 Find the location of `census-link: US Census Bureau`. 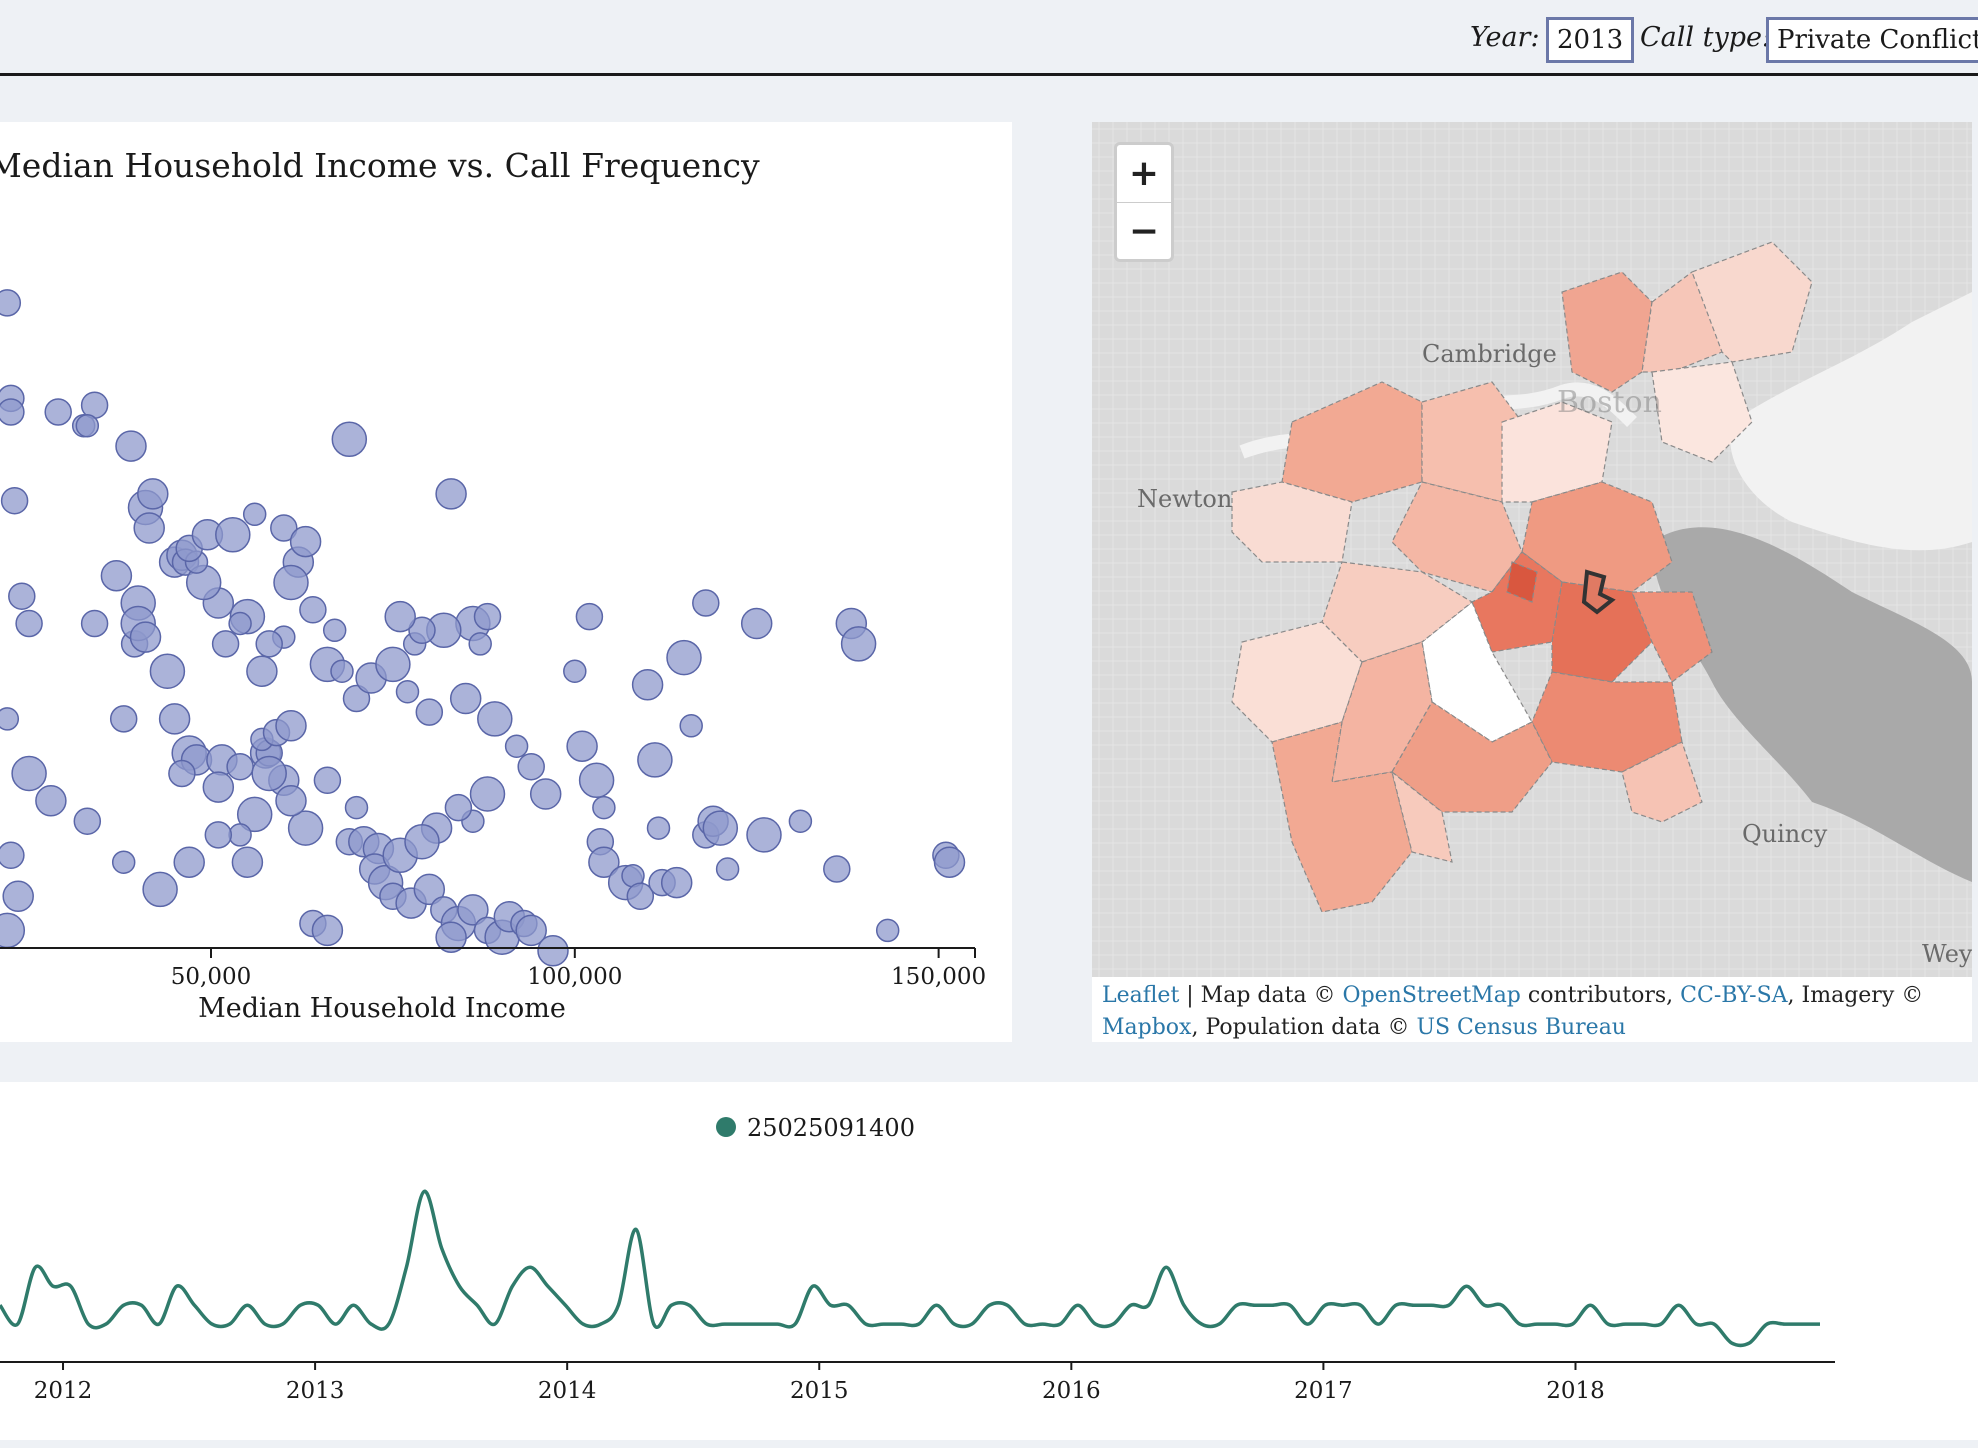

census-link: US Census Bureau is located at coordinates (1521, 1027).